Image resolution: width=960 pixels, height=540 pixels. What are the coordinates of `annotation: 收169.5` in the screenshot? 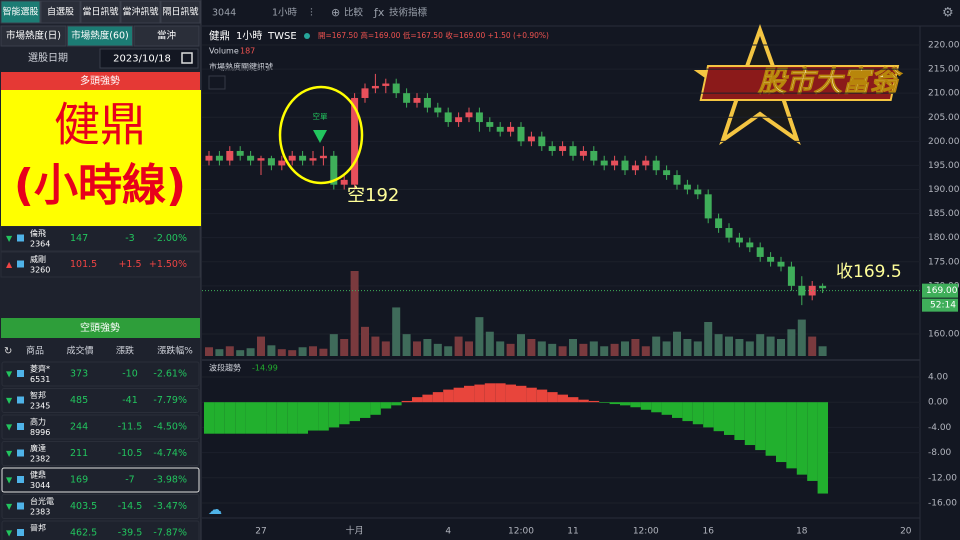 It's located at (869, 272).